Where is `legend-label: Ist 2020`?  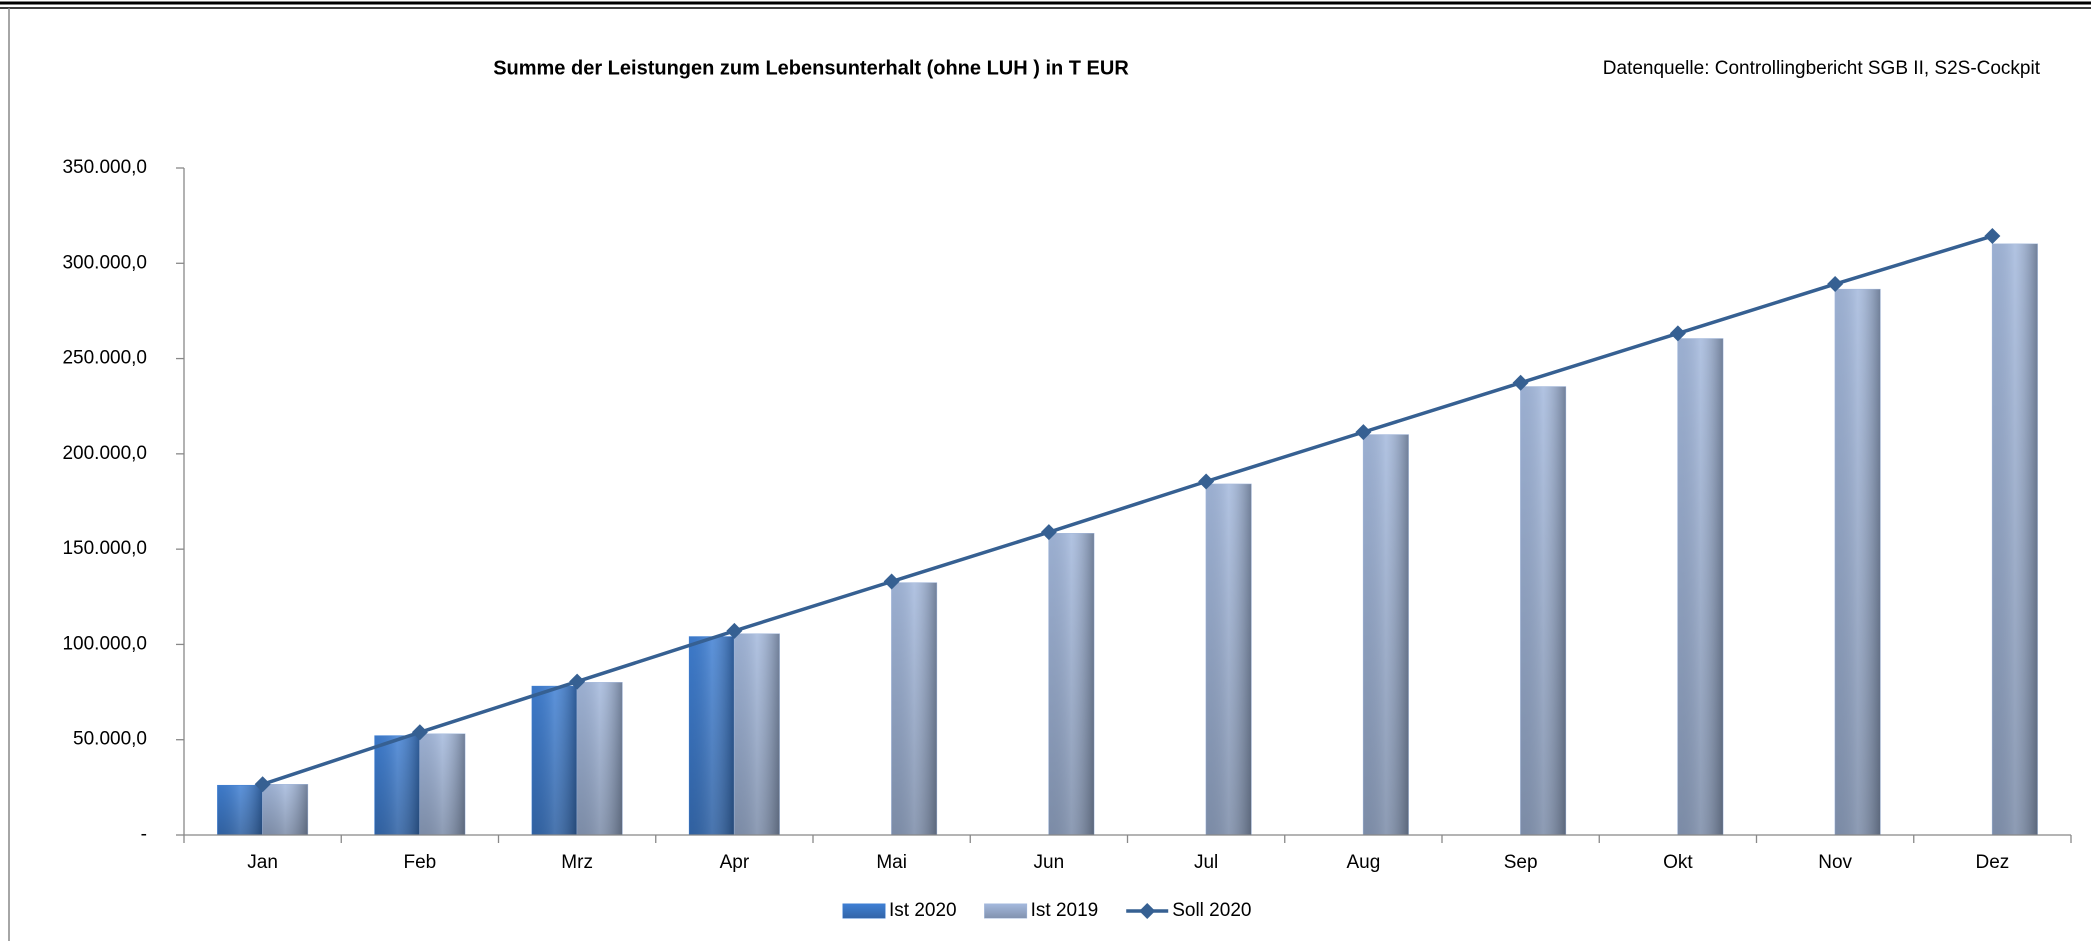 legend-label: Ist 2020 is located at coordinates (923, 910).